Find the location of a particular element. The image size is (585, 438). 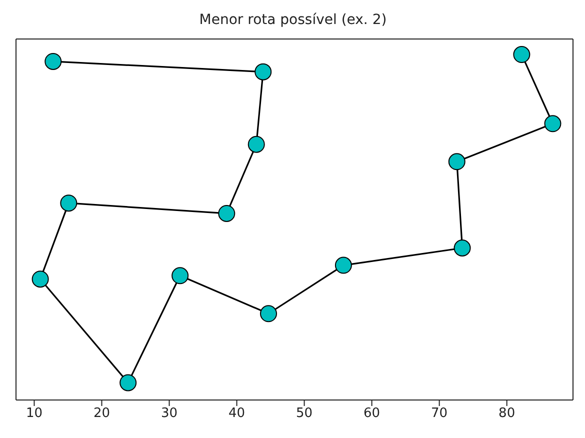

x-tick-label: 10 is located at coordinates (34, 414).